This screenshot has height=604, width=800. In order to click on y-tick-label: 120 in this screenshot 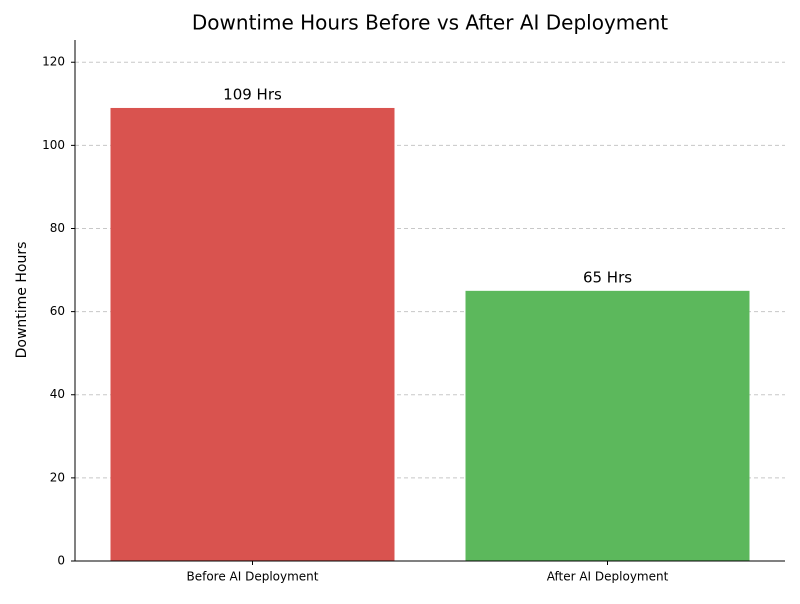, I will do `click(53, 62)`.